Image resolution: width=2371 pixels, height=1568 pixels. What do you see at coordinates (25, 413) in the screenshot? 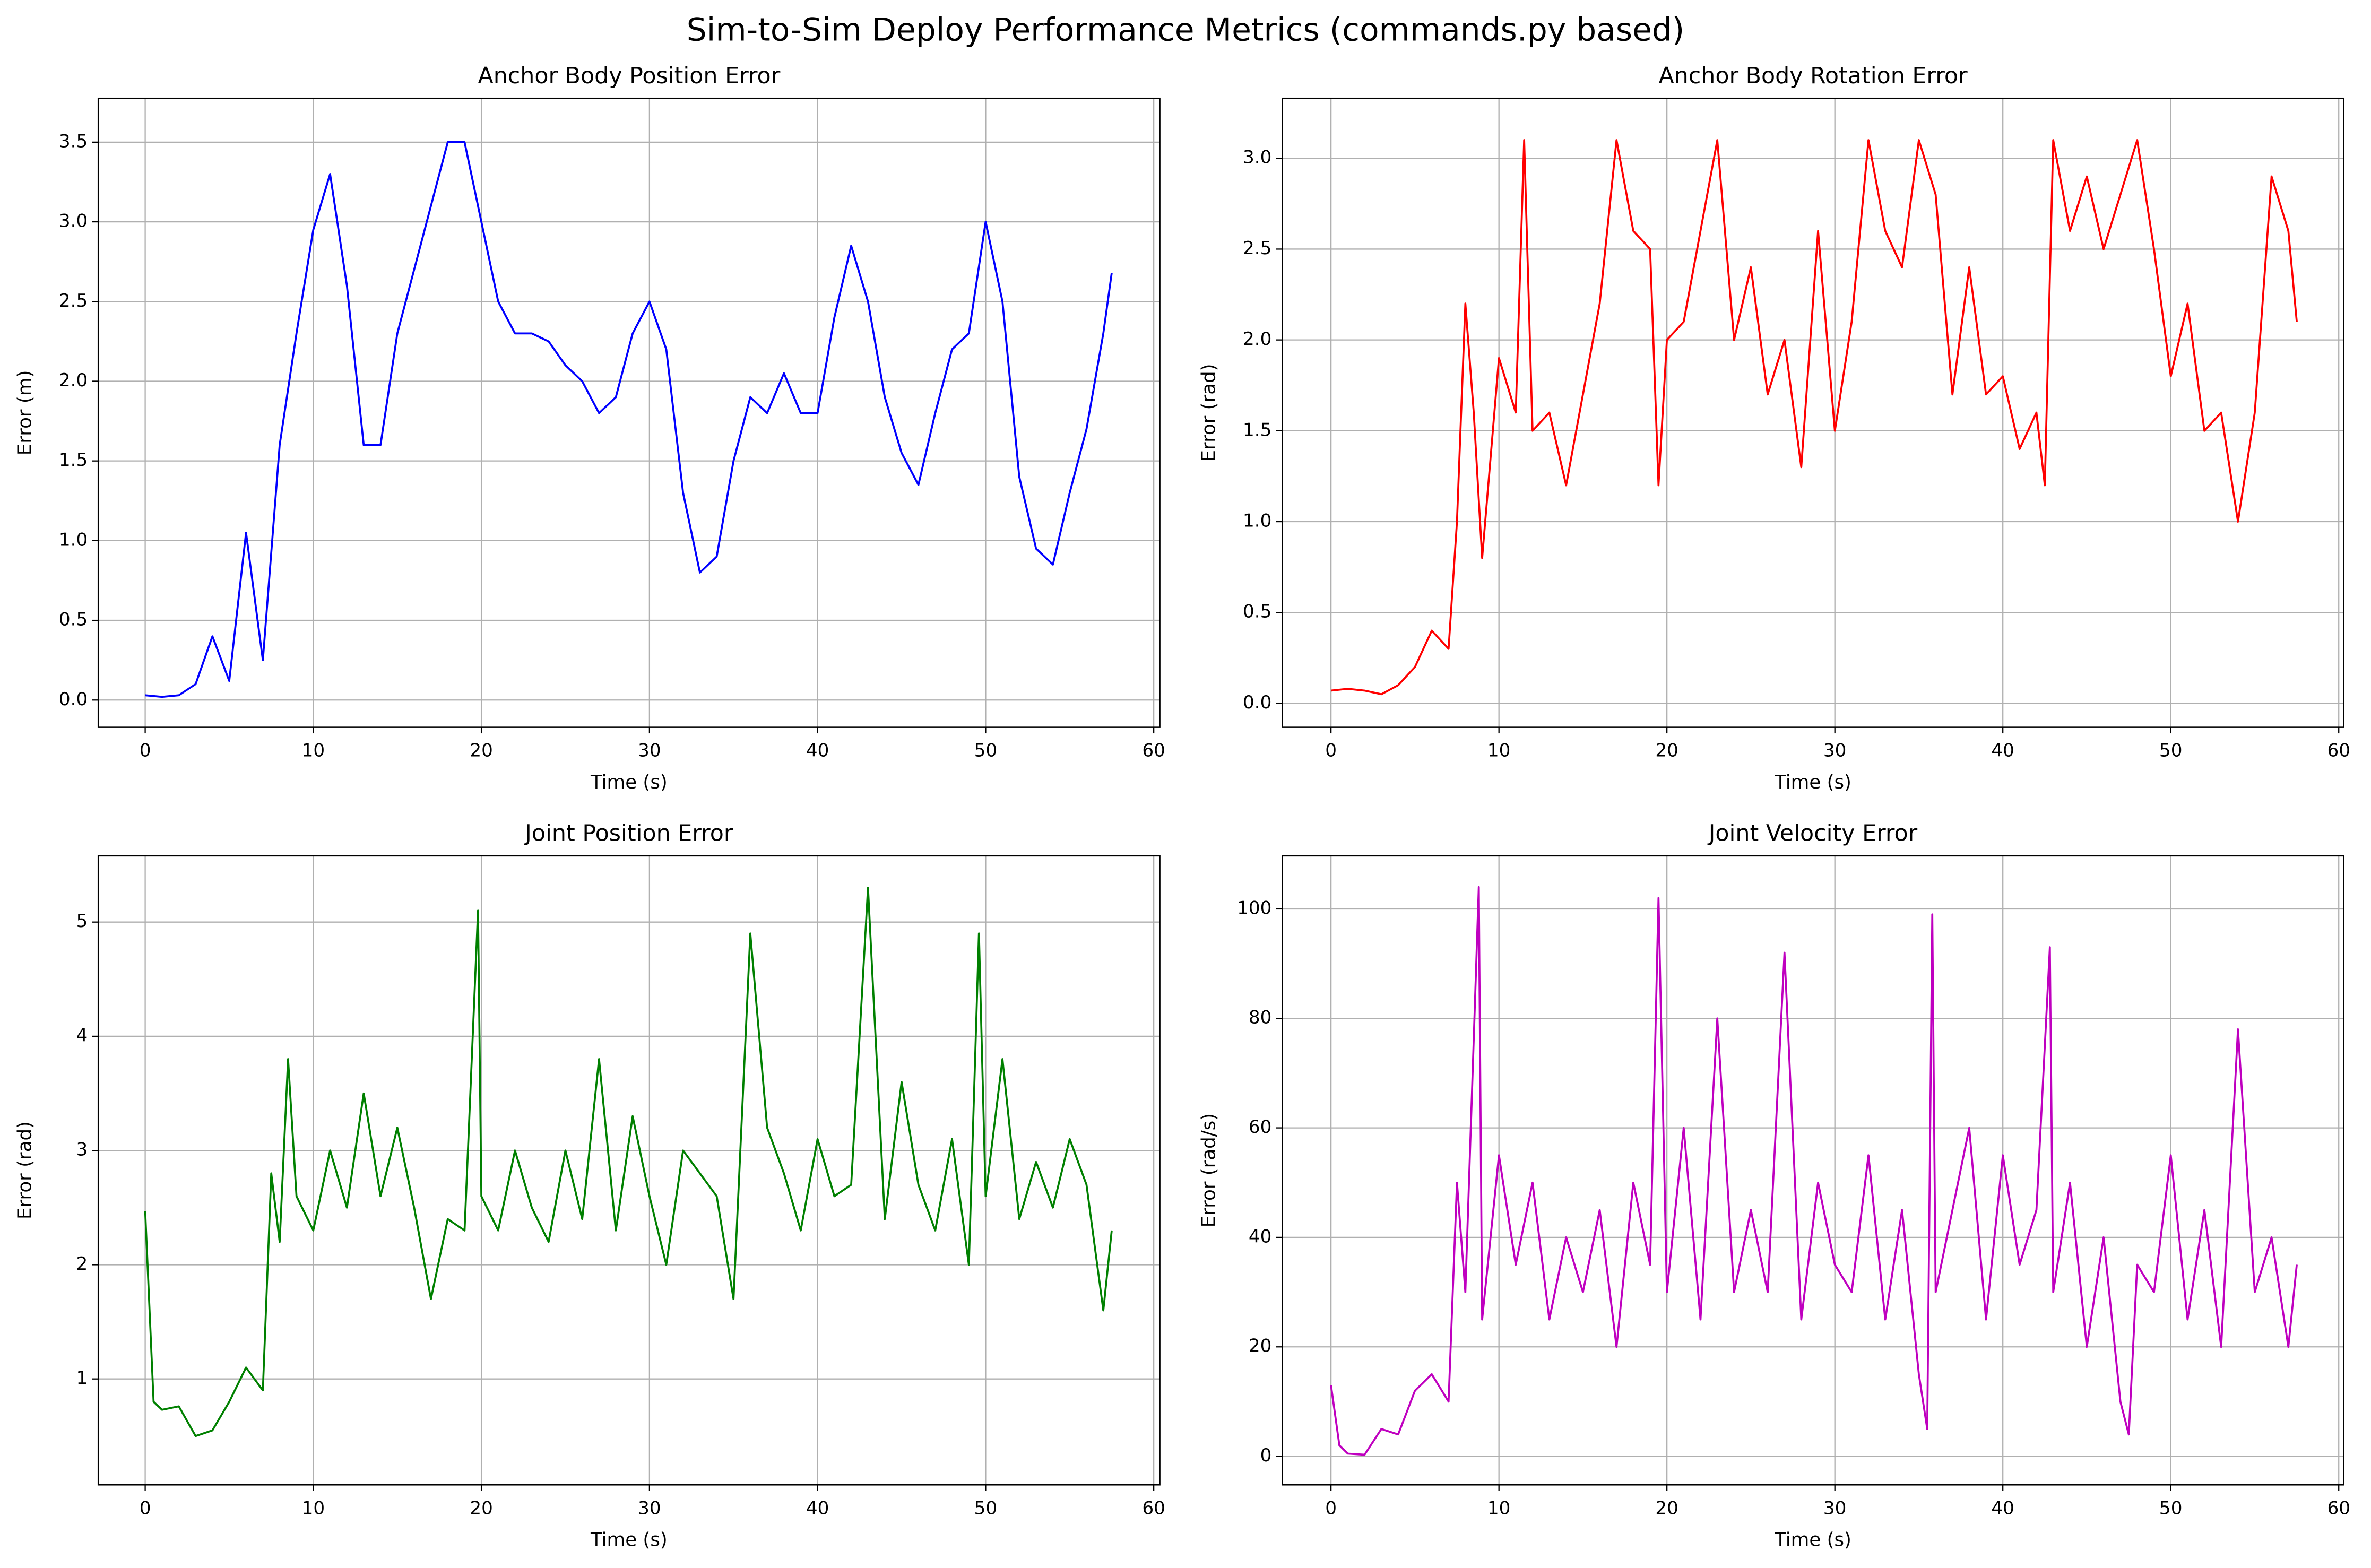
I see `y-axis-label: Error (m)` at bounding box center [25, 413].